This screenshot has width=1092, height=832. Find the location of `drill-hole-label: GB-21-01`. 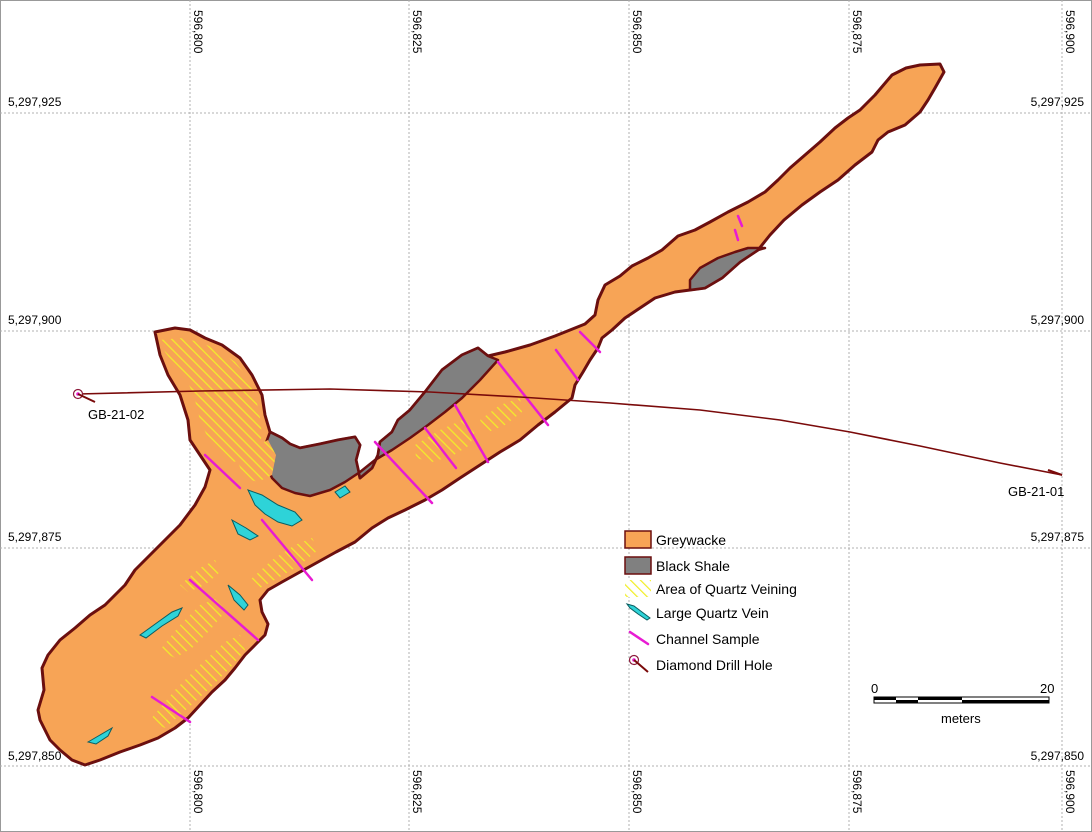

drill-hole-label: GB-21-01 is located at coordinates (1036, 491).